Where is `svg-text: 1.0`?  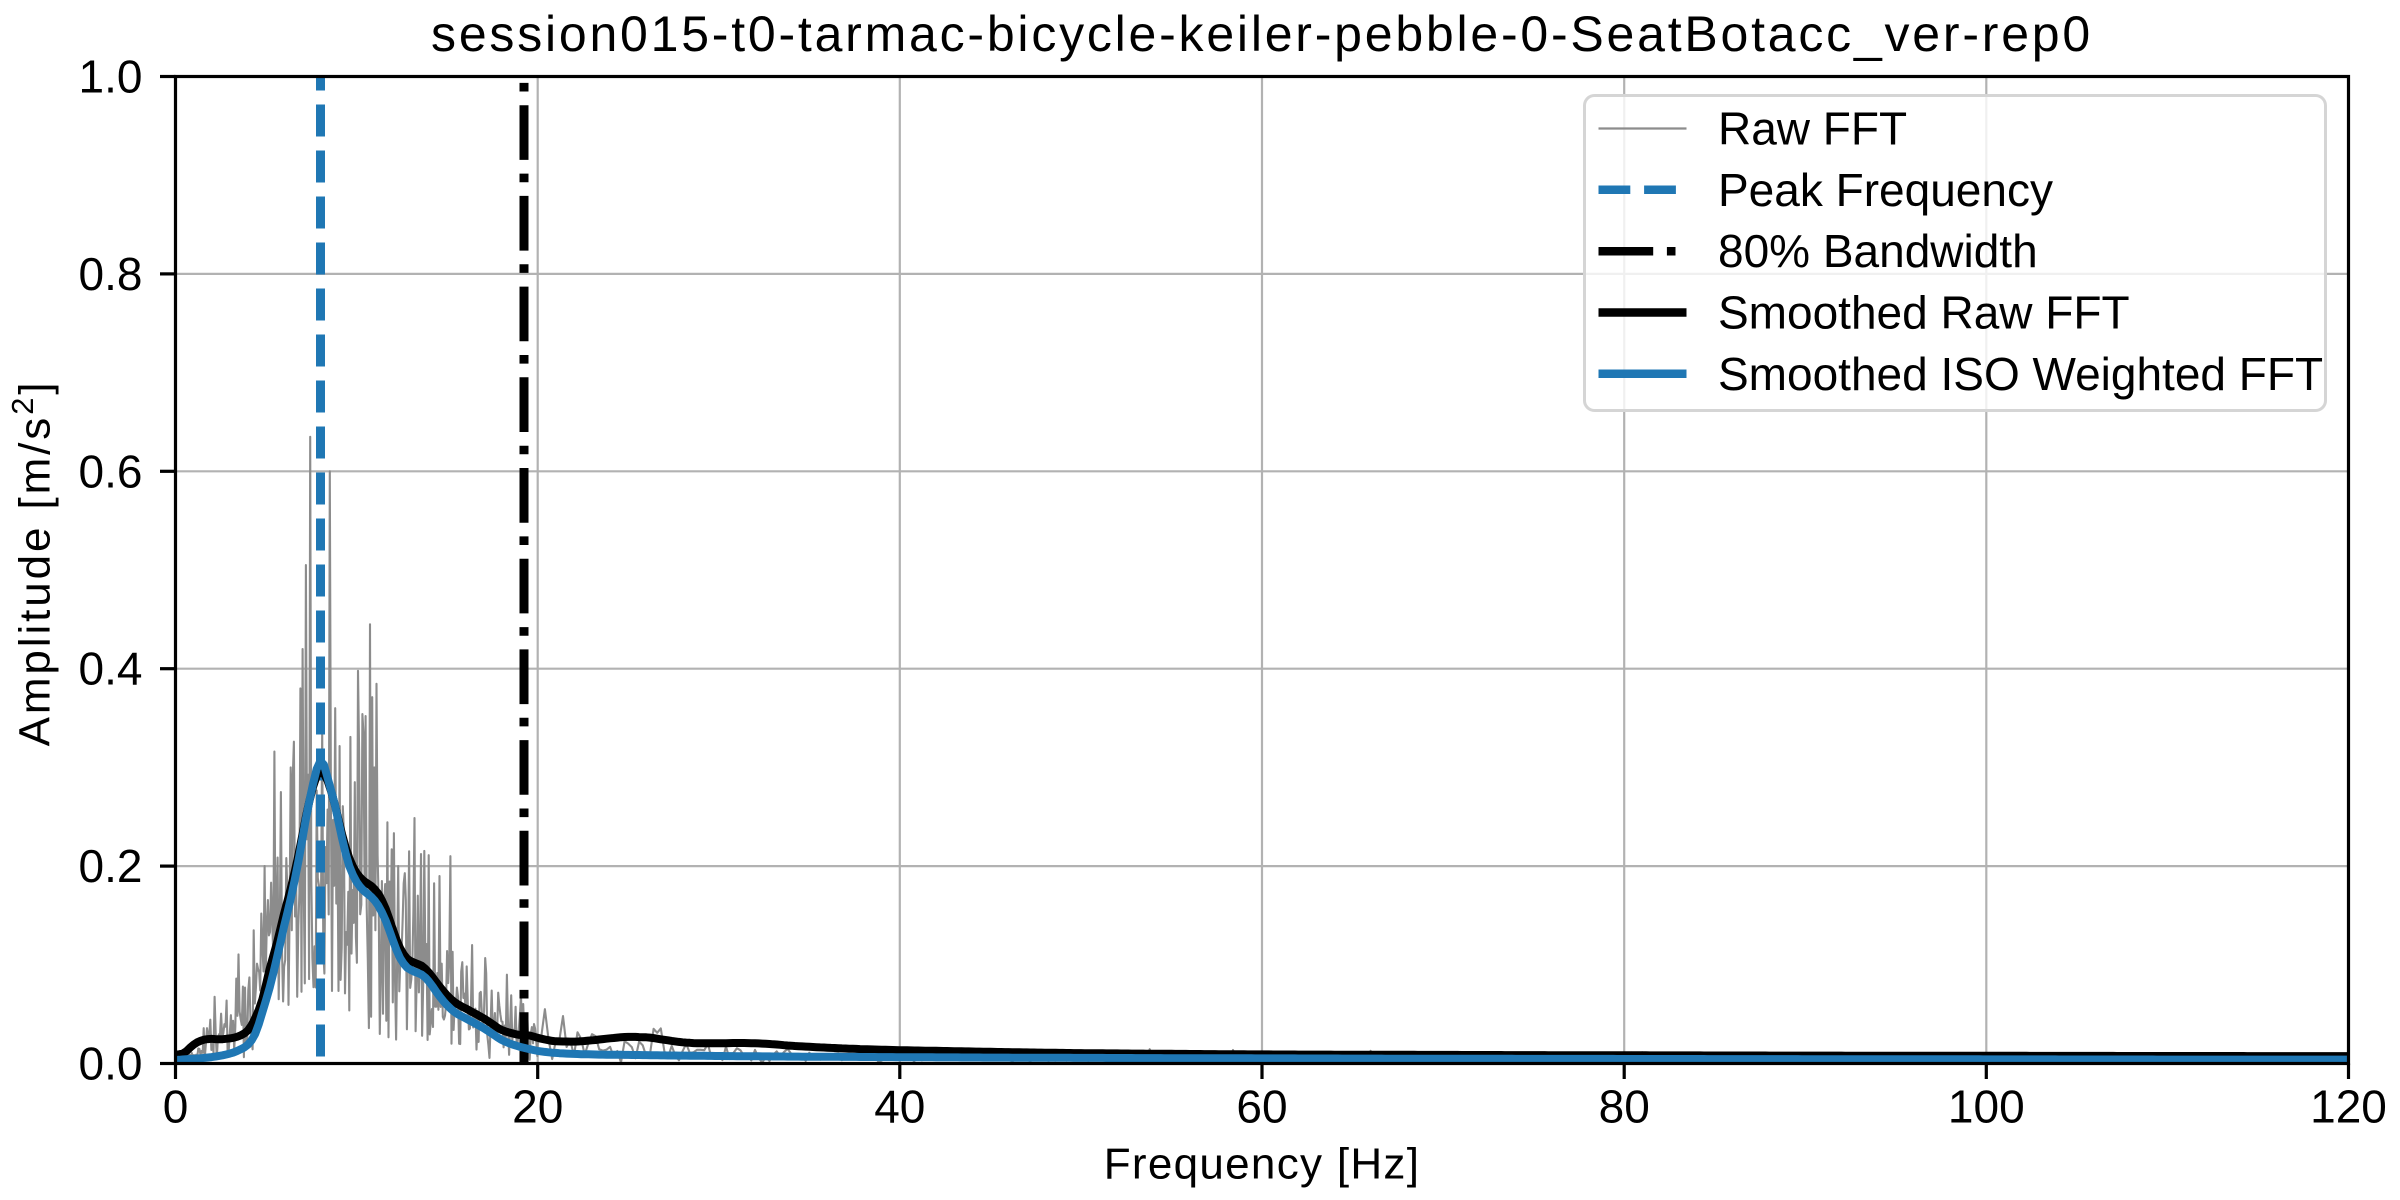 svg-text: 1.0 is located at coordinates (111, 77).